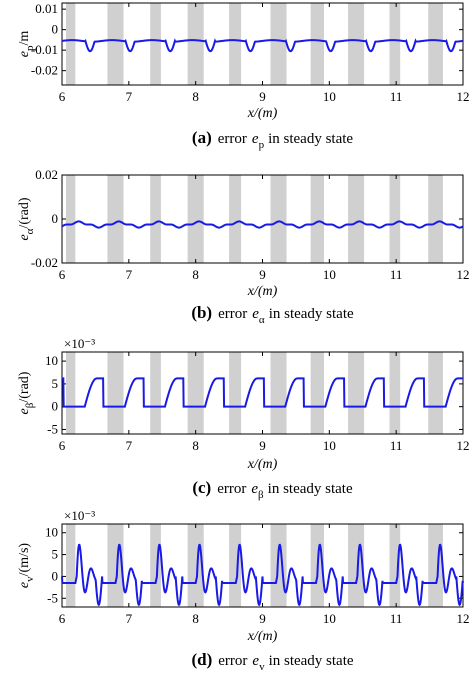  I want to click on caption-letter: (a), so click(202, 137).